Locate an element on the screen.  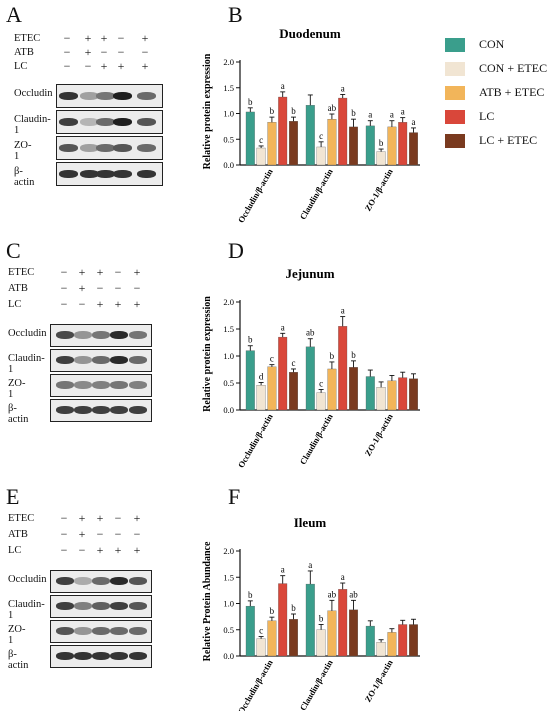
y-tick-label: 0.5 is located at coordinates (228, 383).